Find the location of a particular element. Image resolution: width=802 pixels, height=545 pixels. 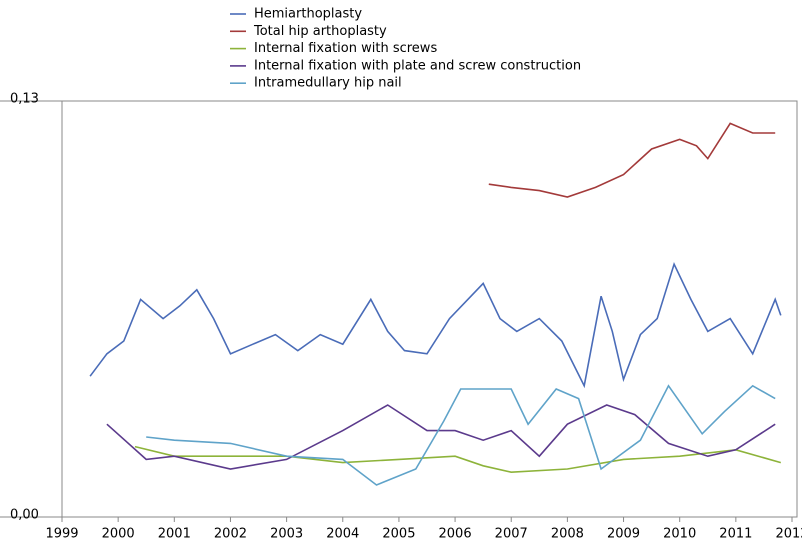

x-tick-label: 2008 is located at coordinates (567, 534).